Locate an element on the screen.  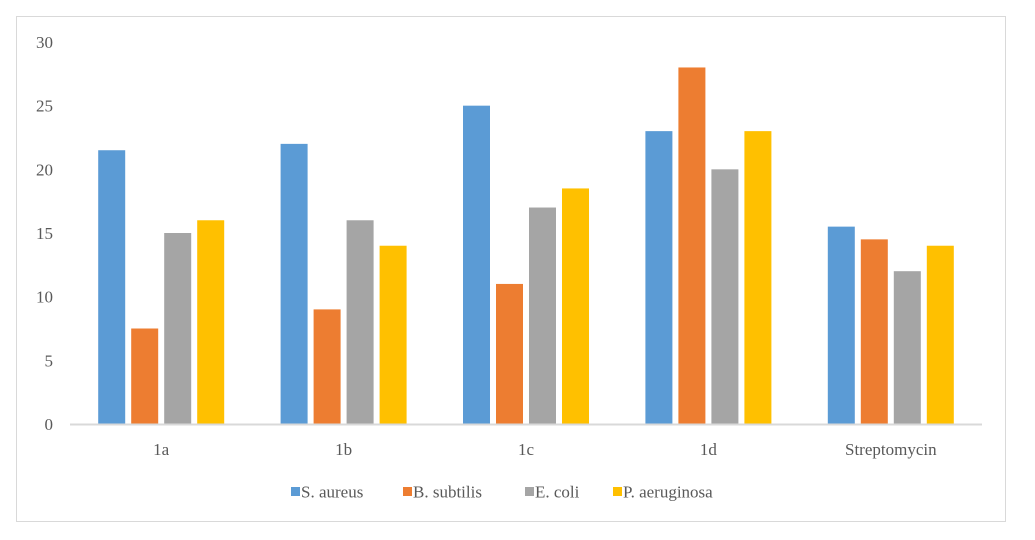
y-tick-label: 15 is located at coordinates (44, 233).